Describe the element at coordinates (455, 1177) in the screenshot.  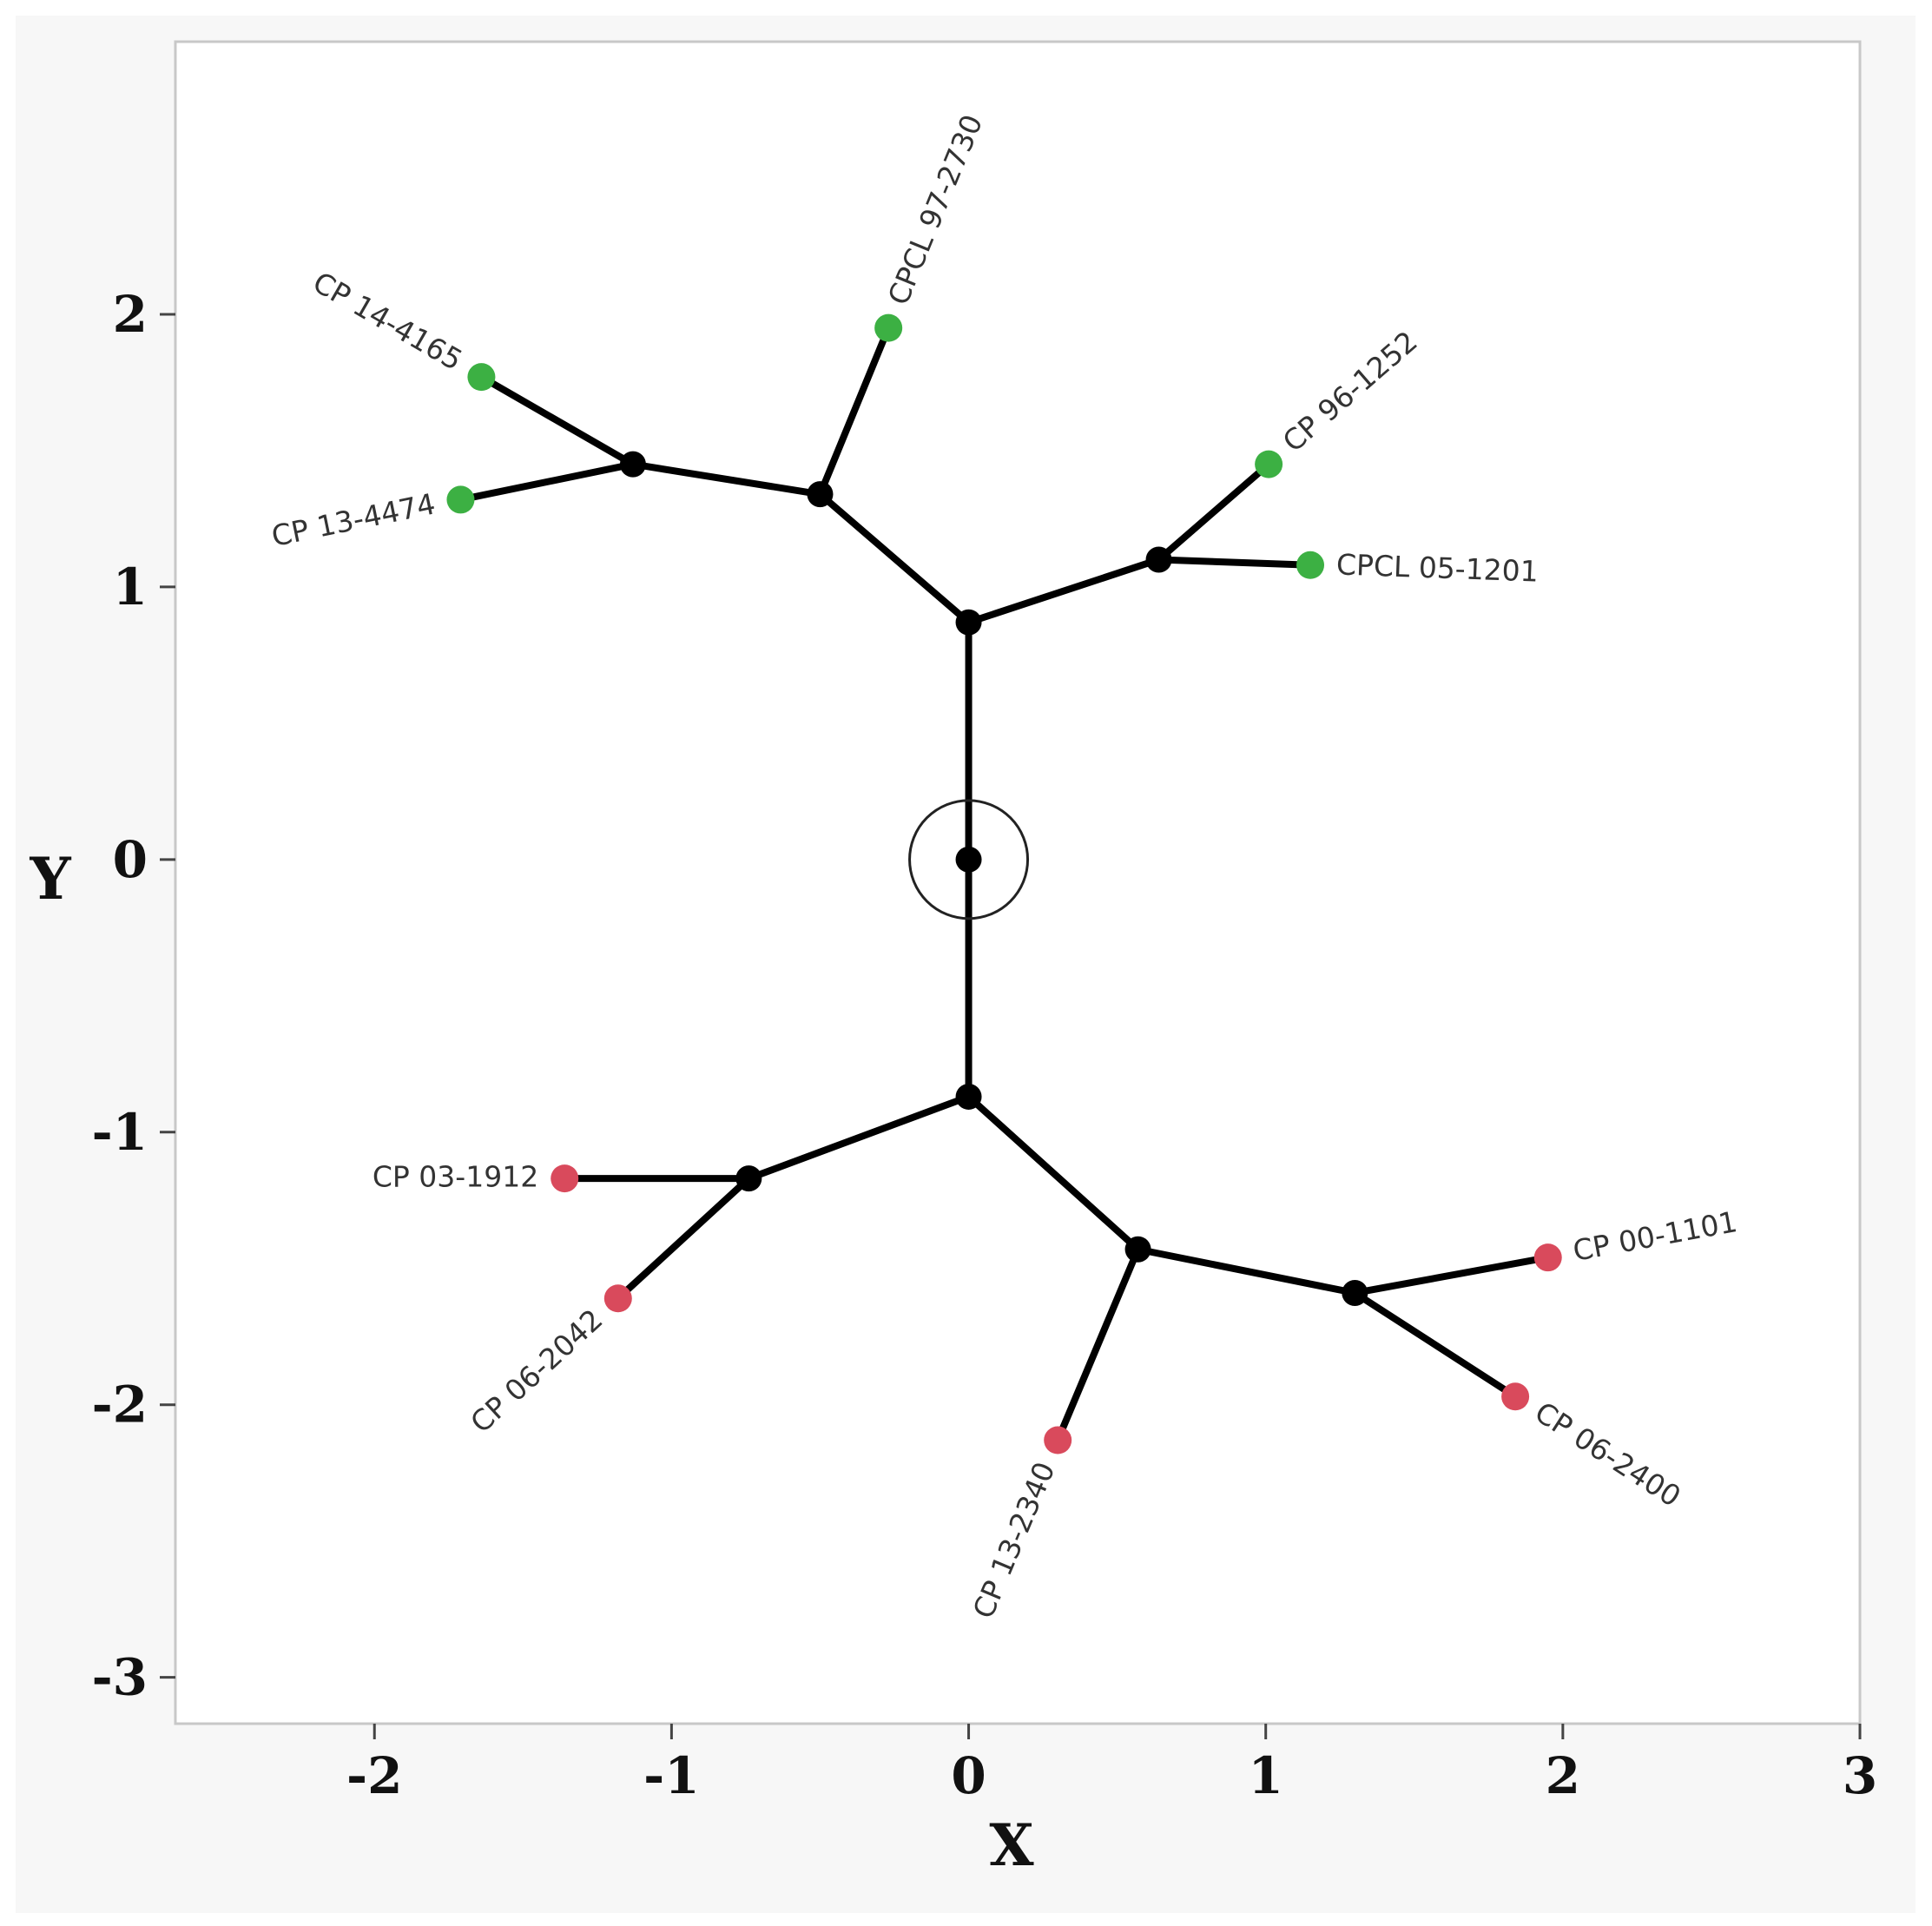
I see `leaf-label: CP 03-1912` at that location.